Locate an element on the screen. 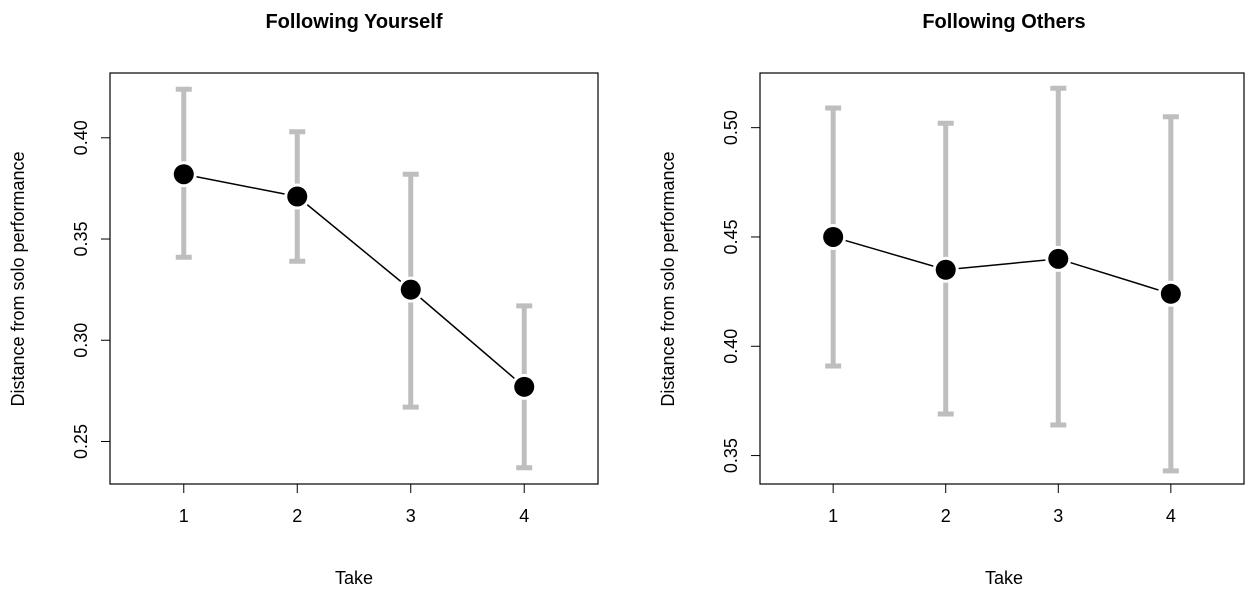 The width and height of the screenshot is (1246, 590). y-tick-label: 0.25 is located at coordinates (81, 441).